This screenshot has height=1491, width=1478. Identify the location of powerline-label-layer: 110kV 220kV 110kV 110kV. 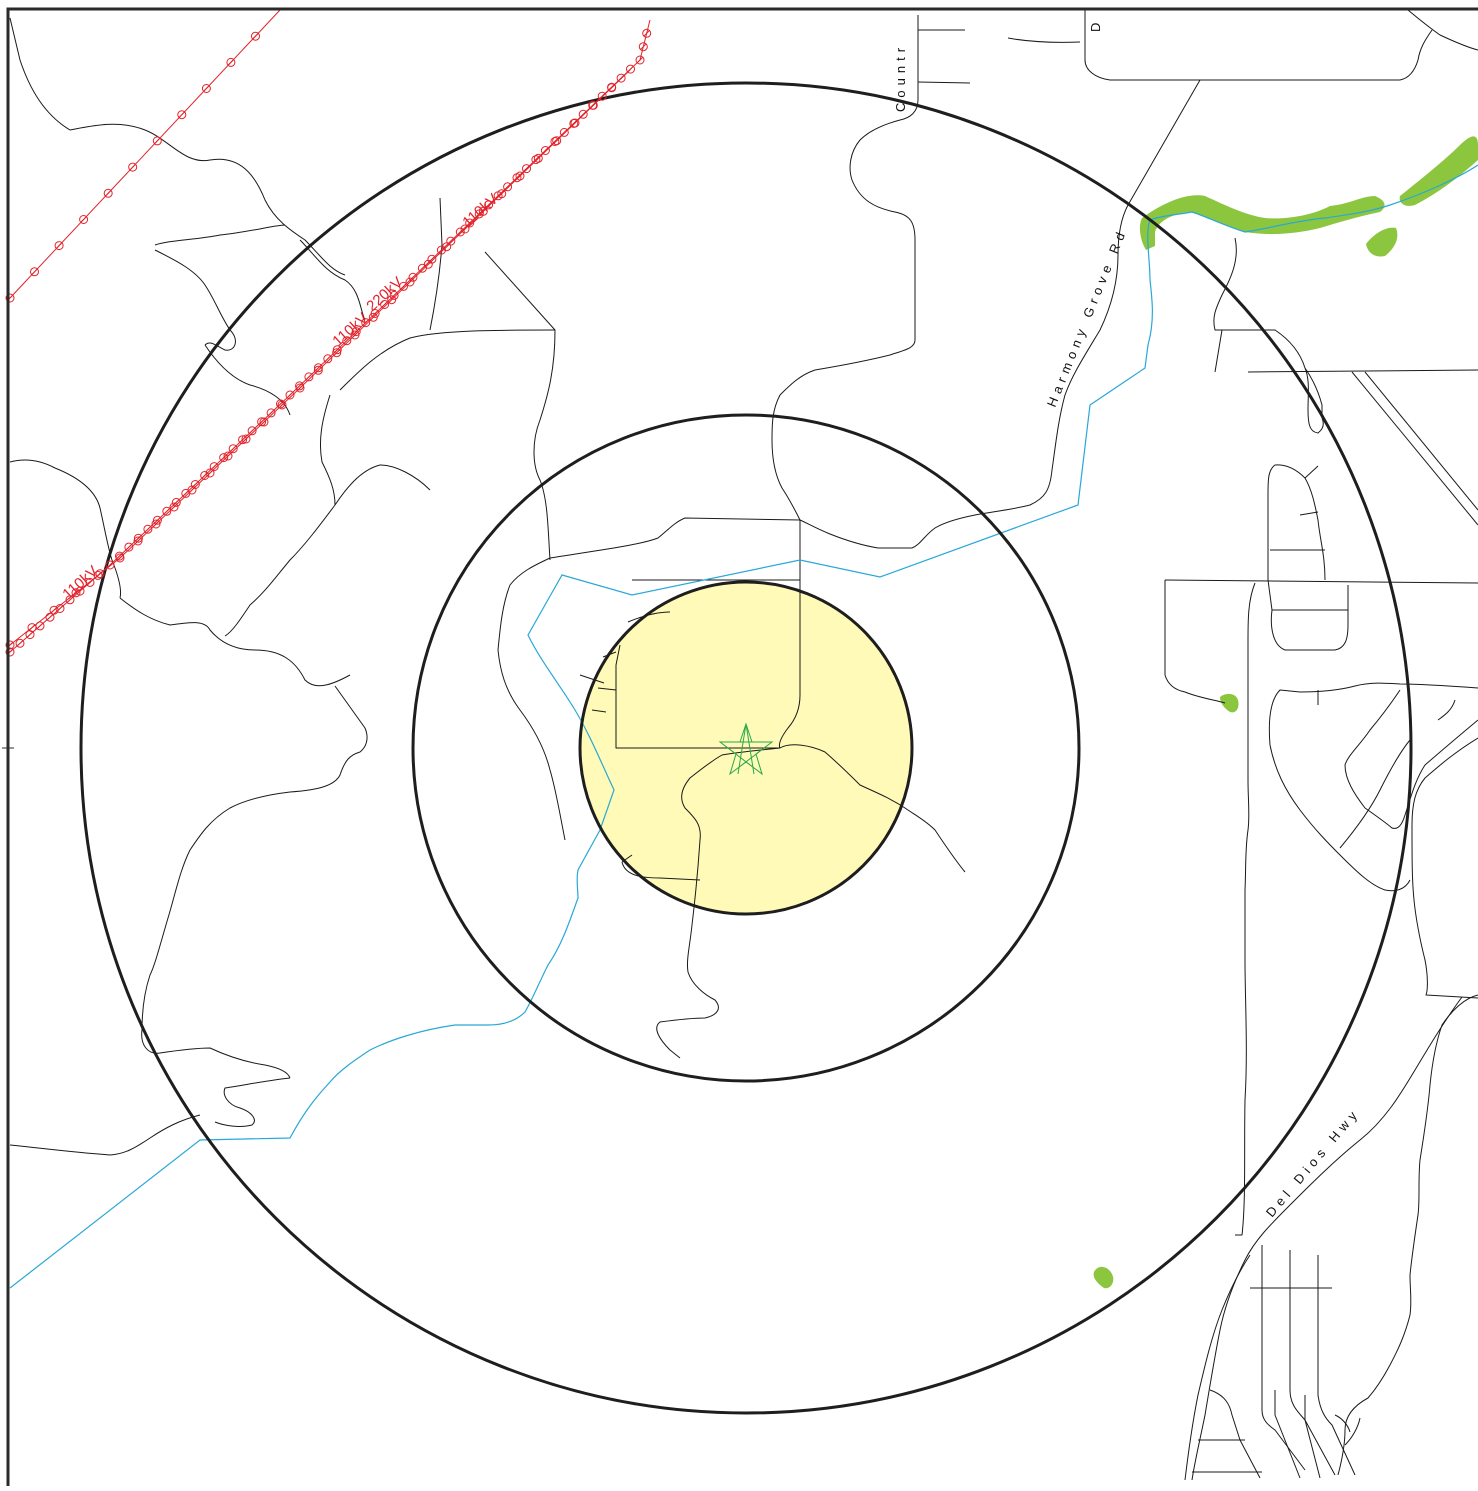
(280, 397).